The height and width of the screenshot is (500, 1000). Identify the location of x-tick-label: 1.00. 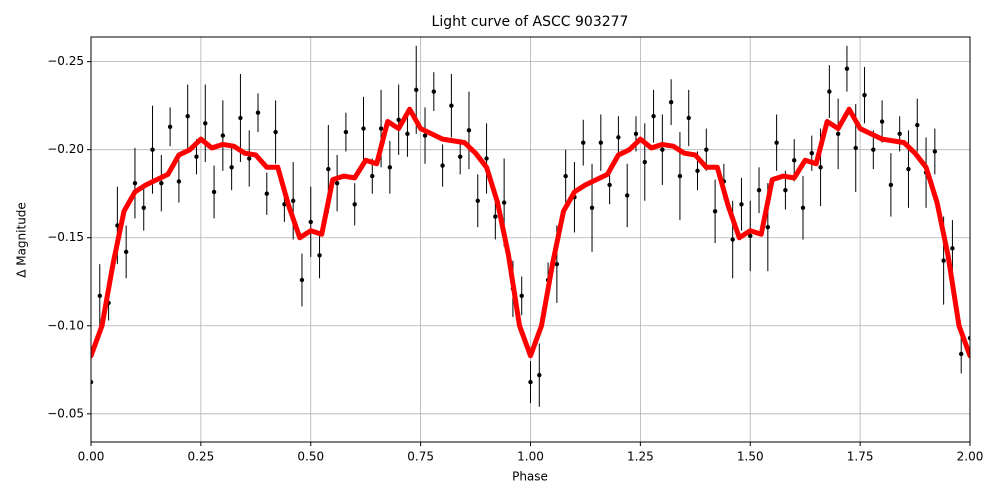
(530, 457).